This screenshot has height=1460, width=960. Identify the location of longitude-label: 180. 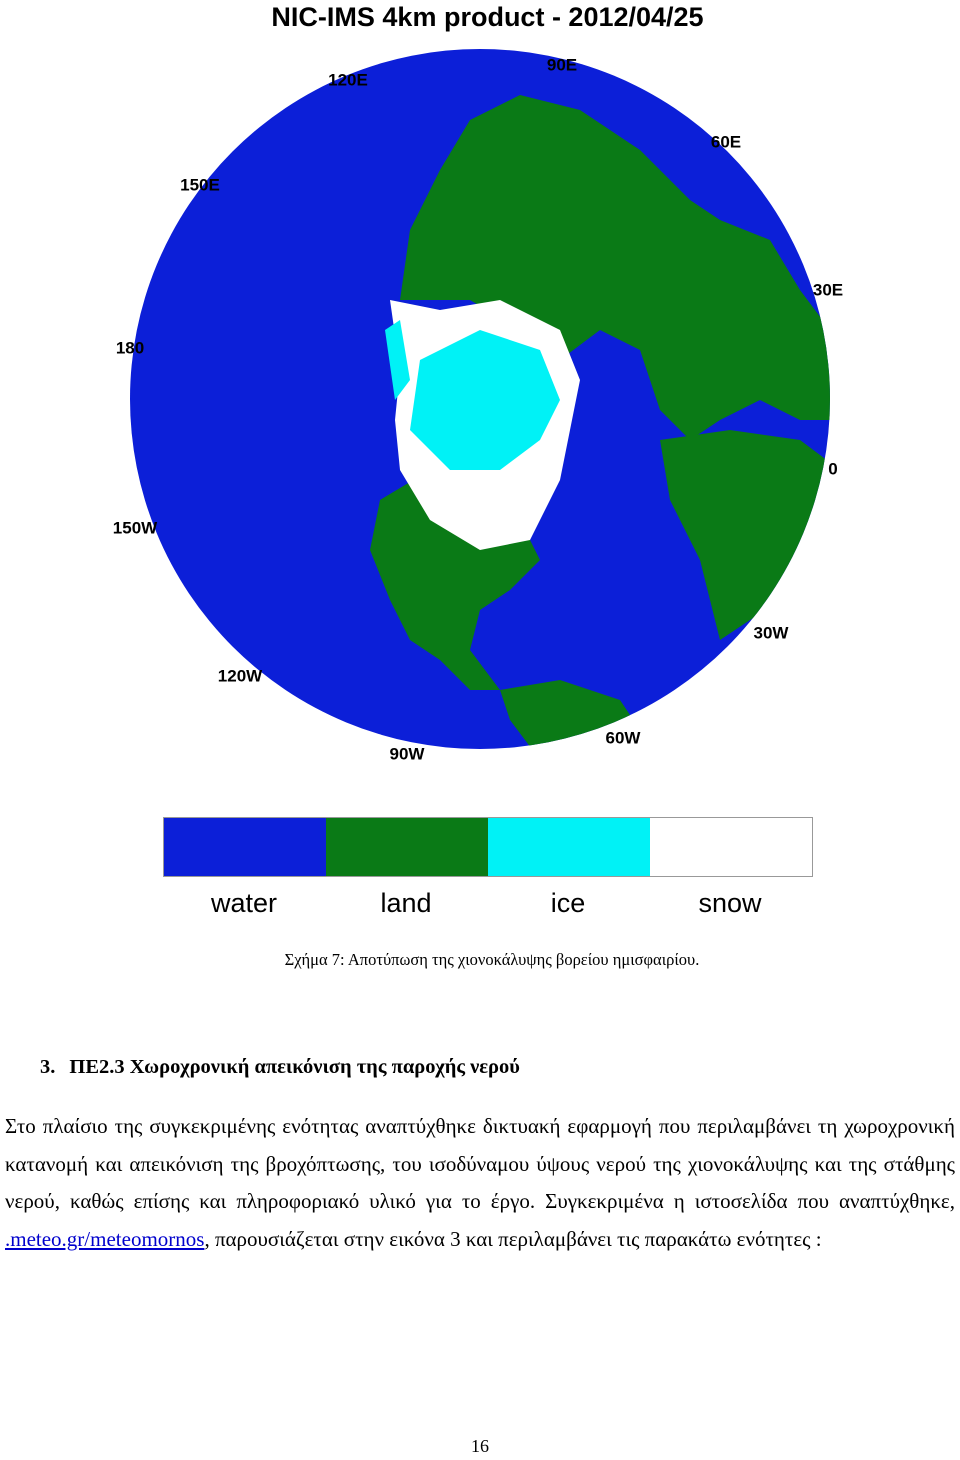
(130, 347).